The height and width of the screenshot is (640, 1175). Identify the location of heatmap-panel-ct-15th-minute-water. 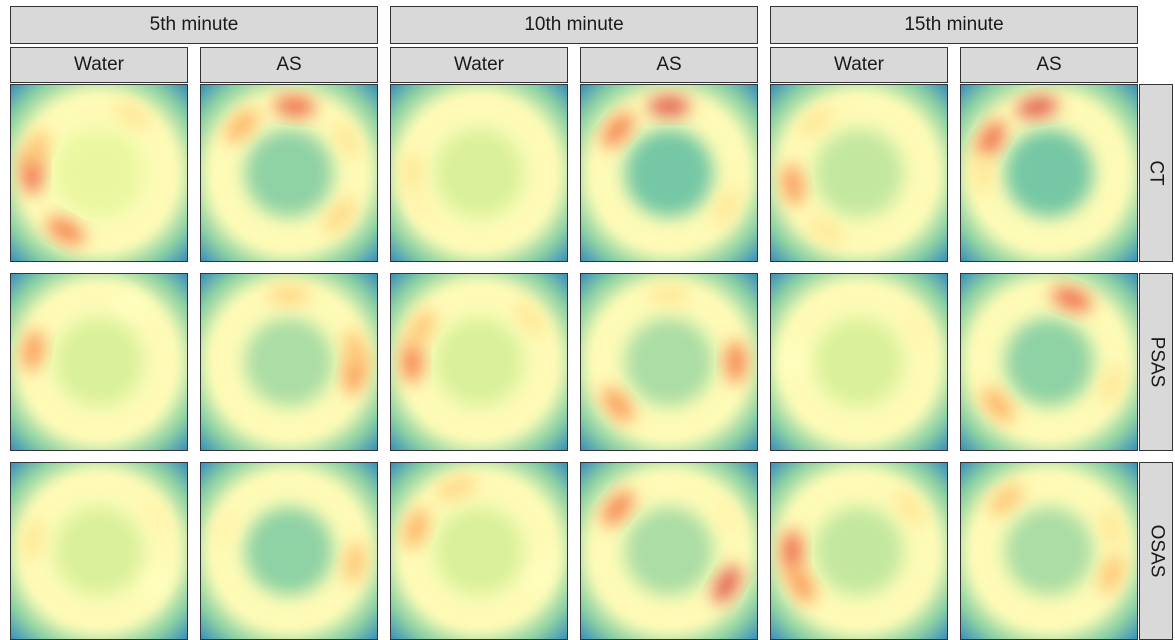
(859, 173).